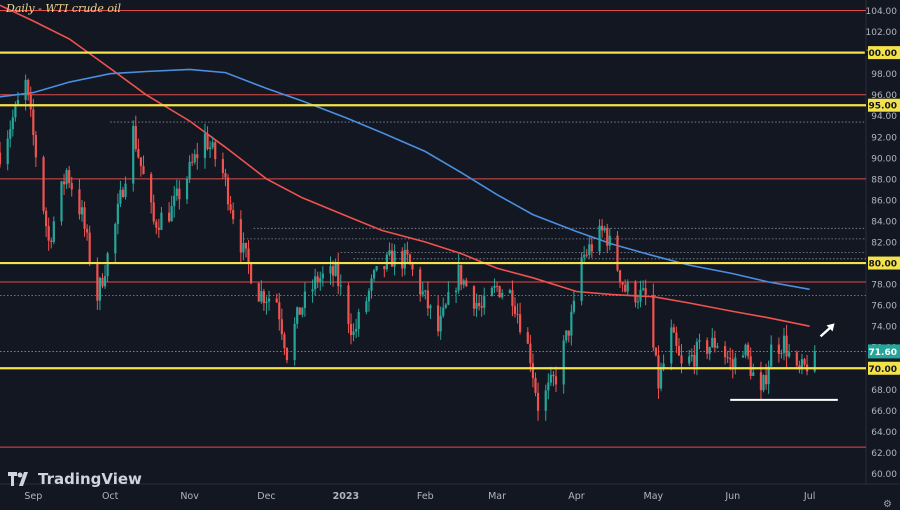 This screenshot has width=900, height=510. I want to click on level-badge, so click(884, 53).